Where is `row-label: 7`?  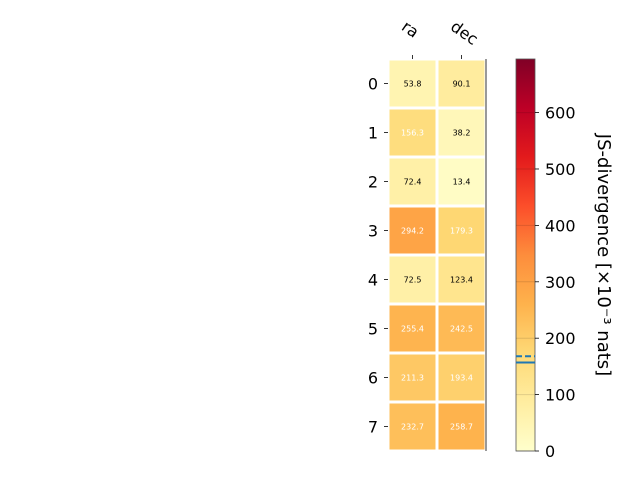
row-label: 7 is located at coordinates (373, 427).